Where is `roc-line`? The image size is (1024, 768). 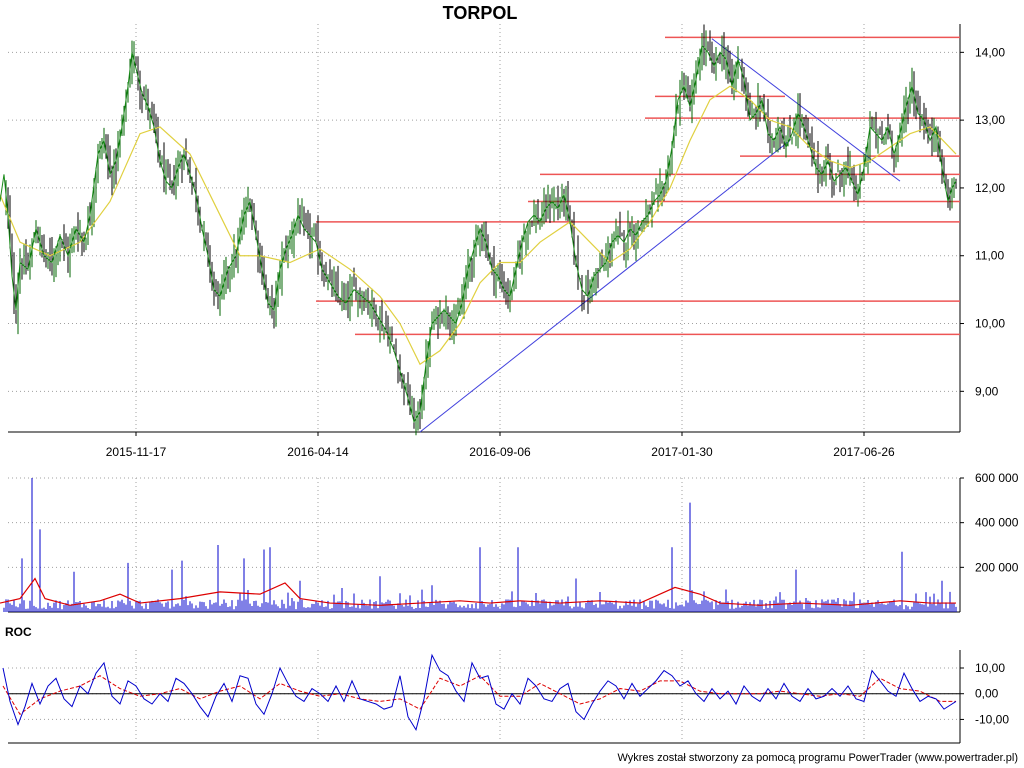
roc-line is located at coordinates (479, 692).